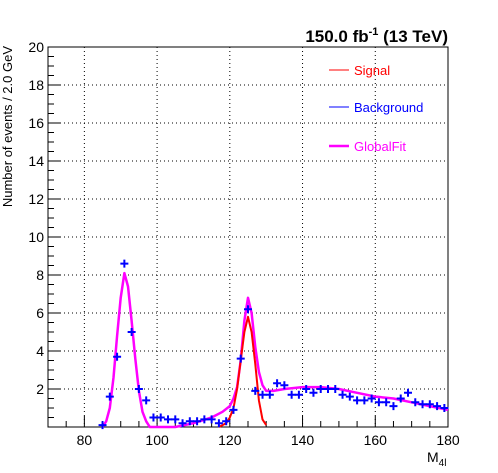  I want to click on y-tick-label: 12, so click(36, 199).